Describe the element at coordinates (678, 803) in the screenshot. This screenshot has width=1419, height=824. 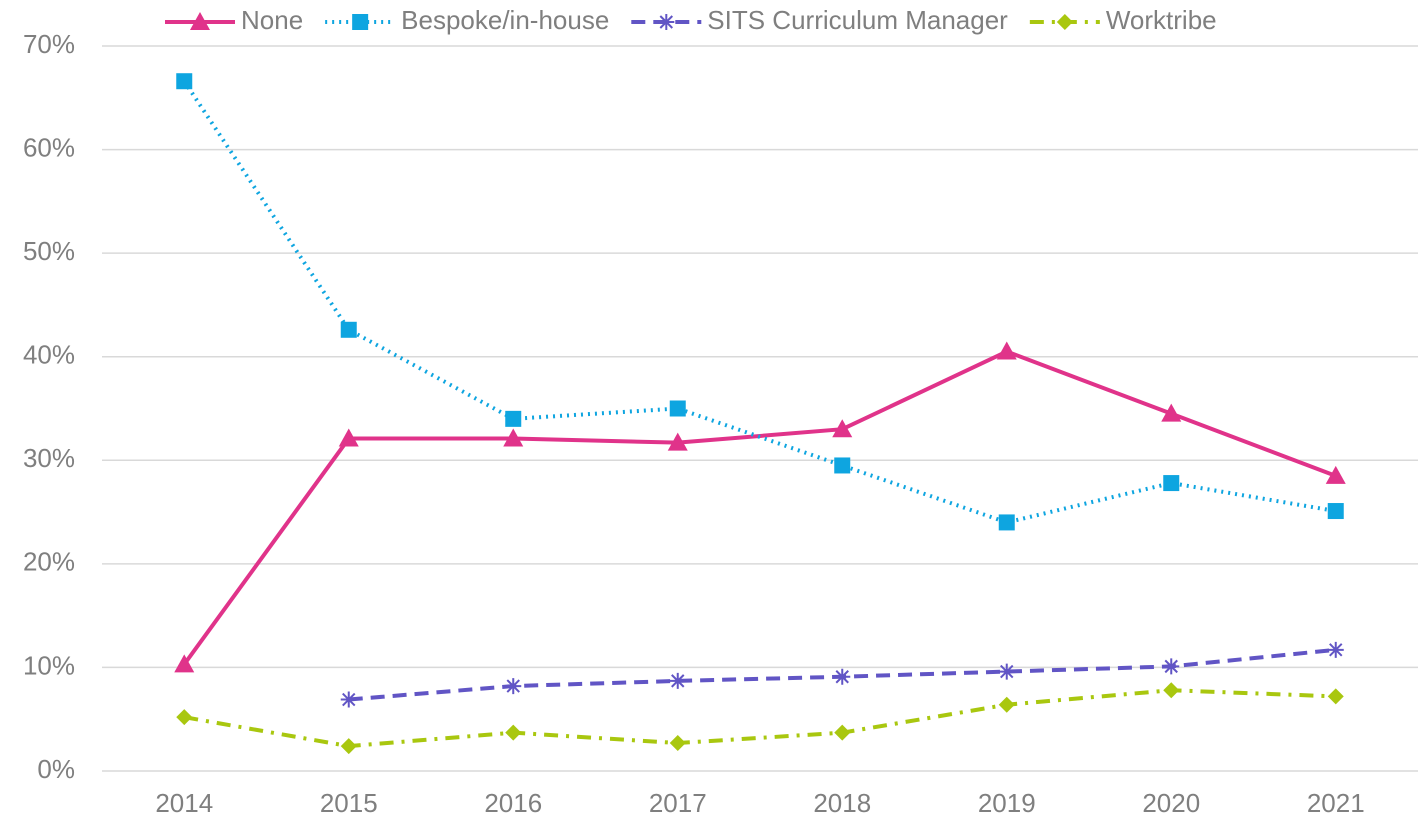
I see `x-tick-label: 2017` at that location.